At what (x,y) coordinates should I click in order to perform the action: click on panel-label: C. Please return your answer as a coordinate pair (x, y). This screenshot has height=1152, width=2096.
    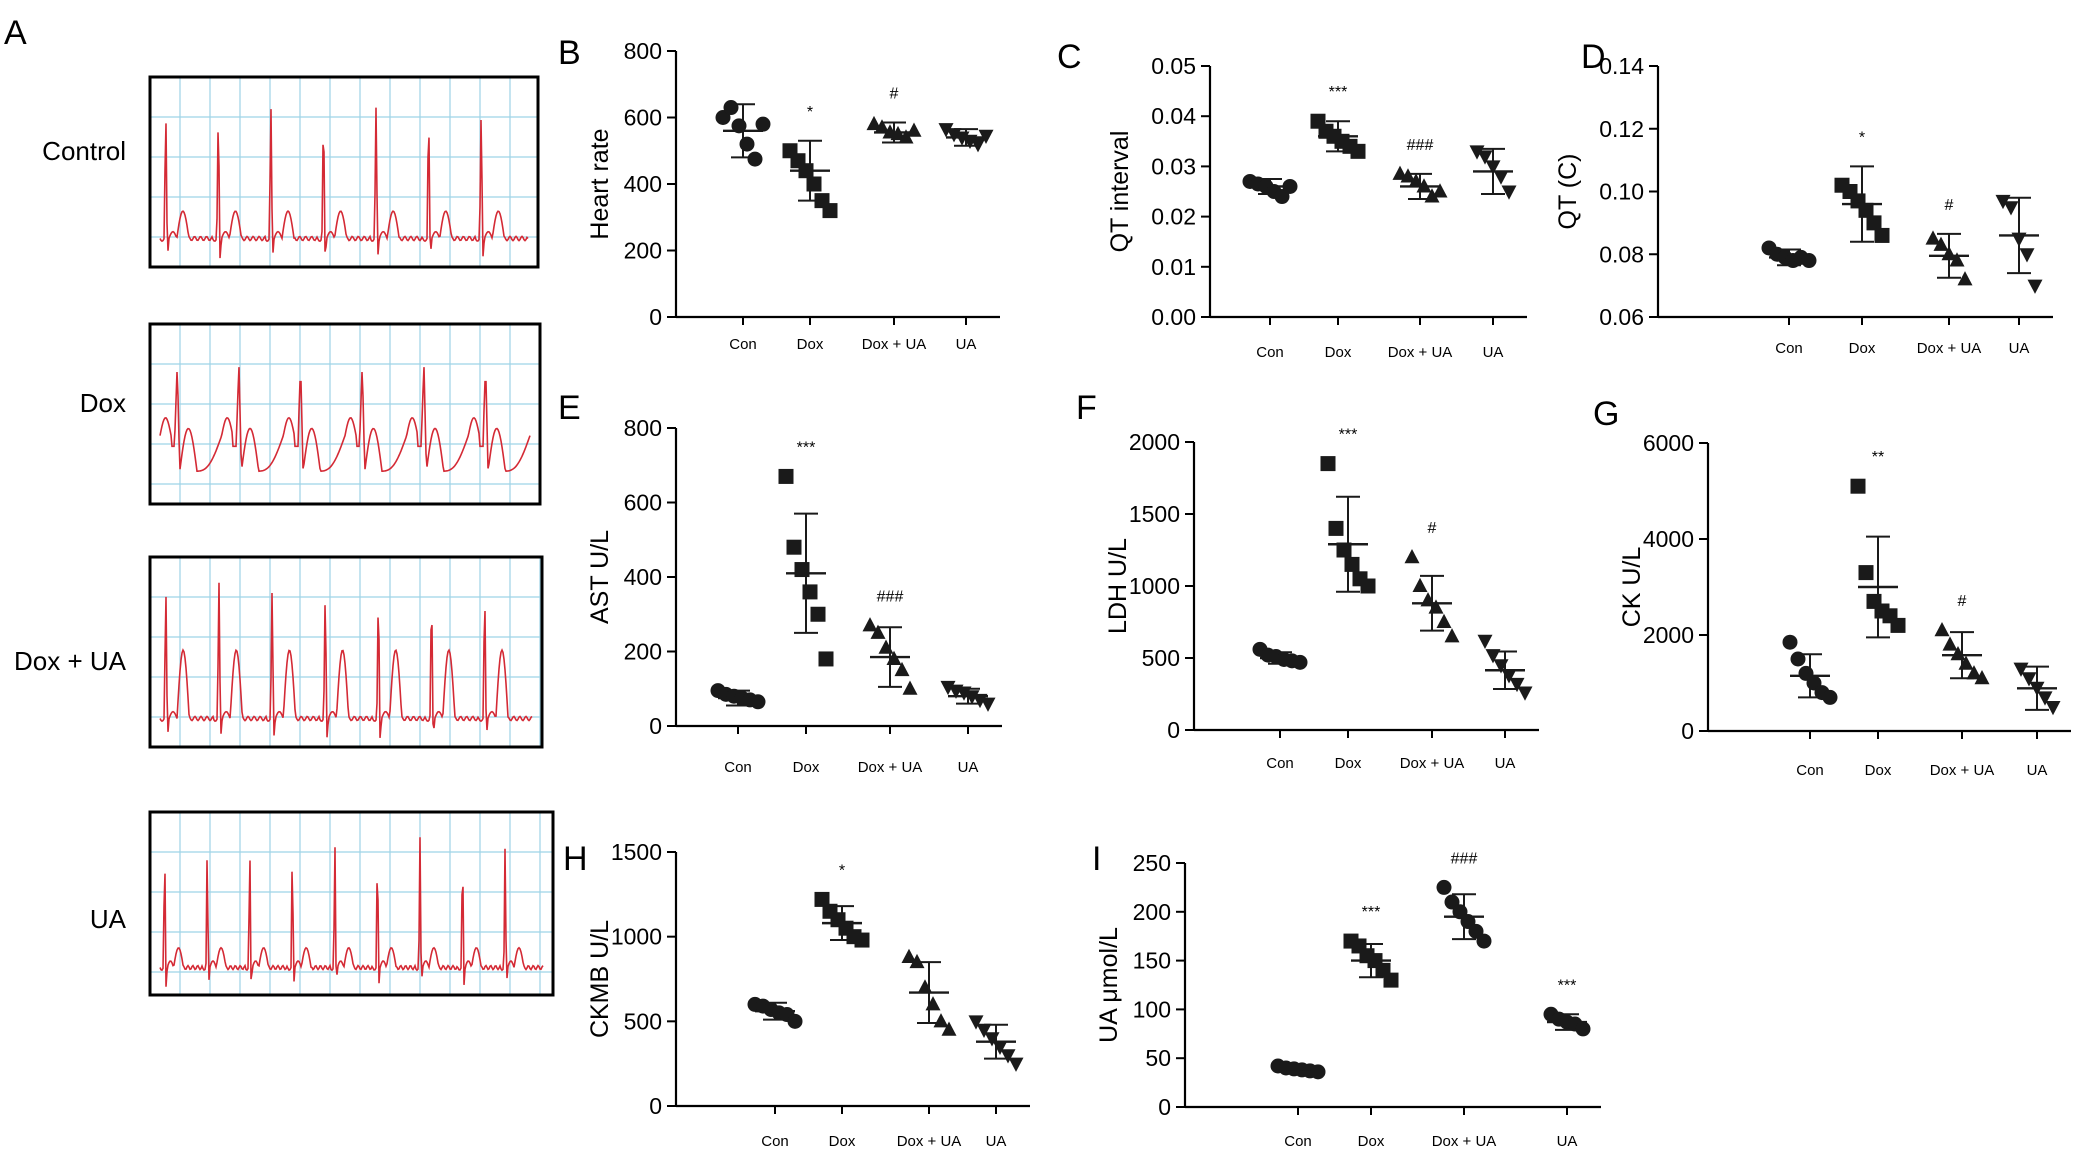
    Looking at the image, I should click on (1069, 57).